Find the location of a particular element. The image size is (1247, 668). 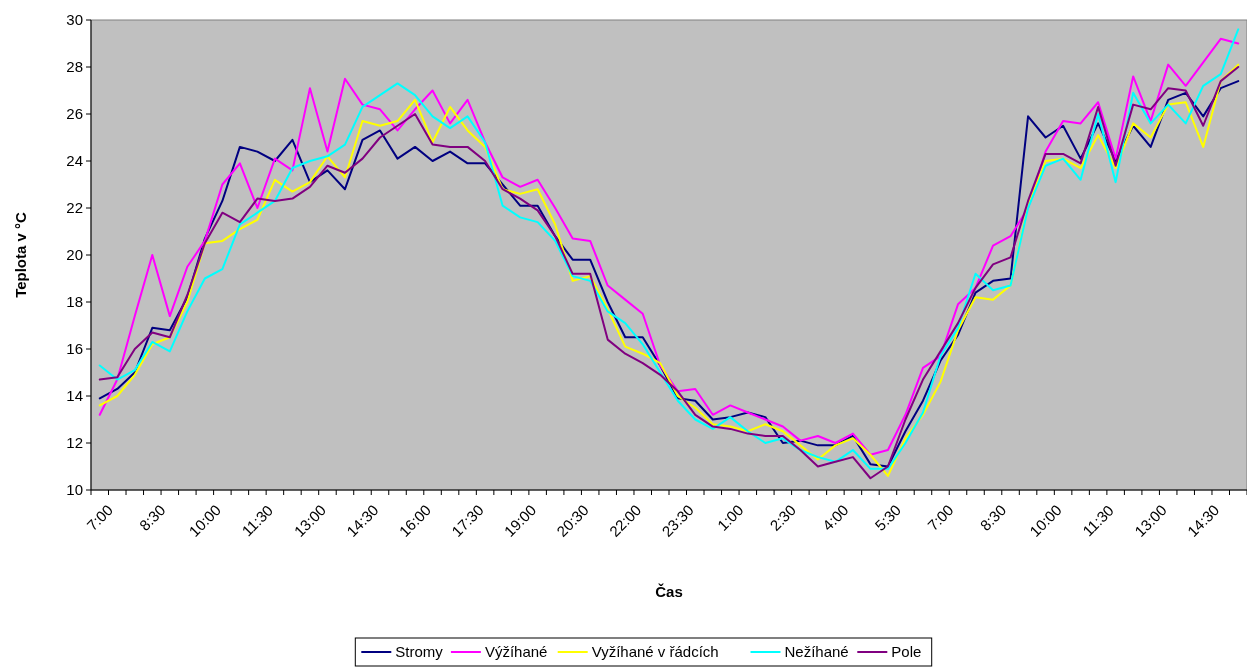

y-tick-label: 24 is located at coordinates (74, 161).